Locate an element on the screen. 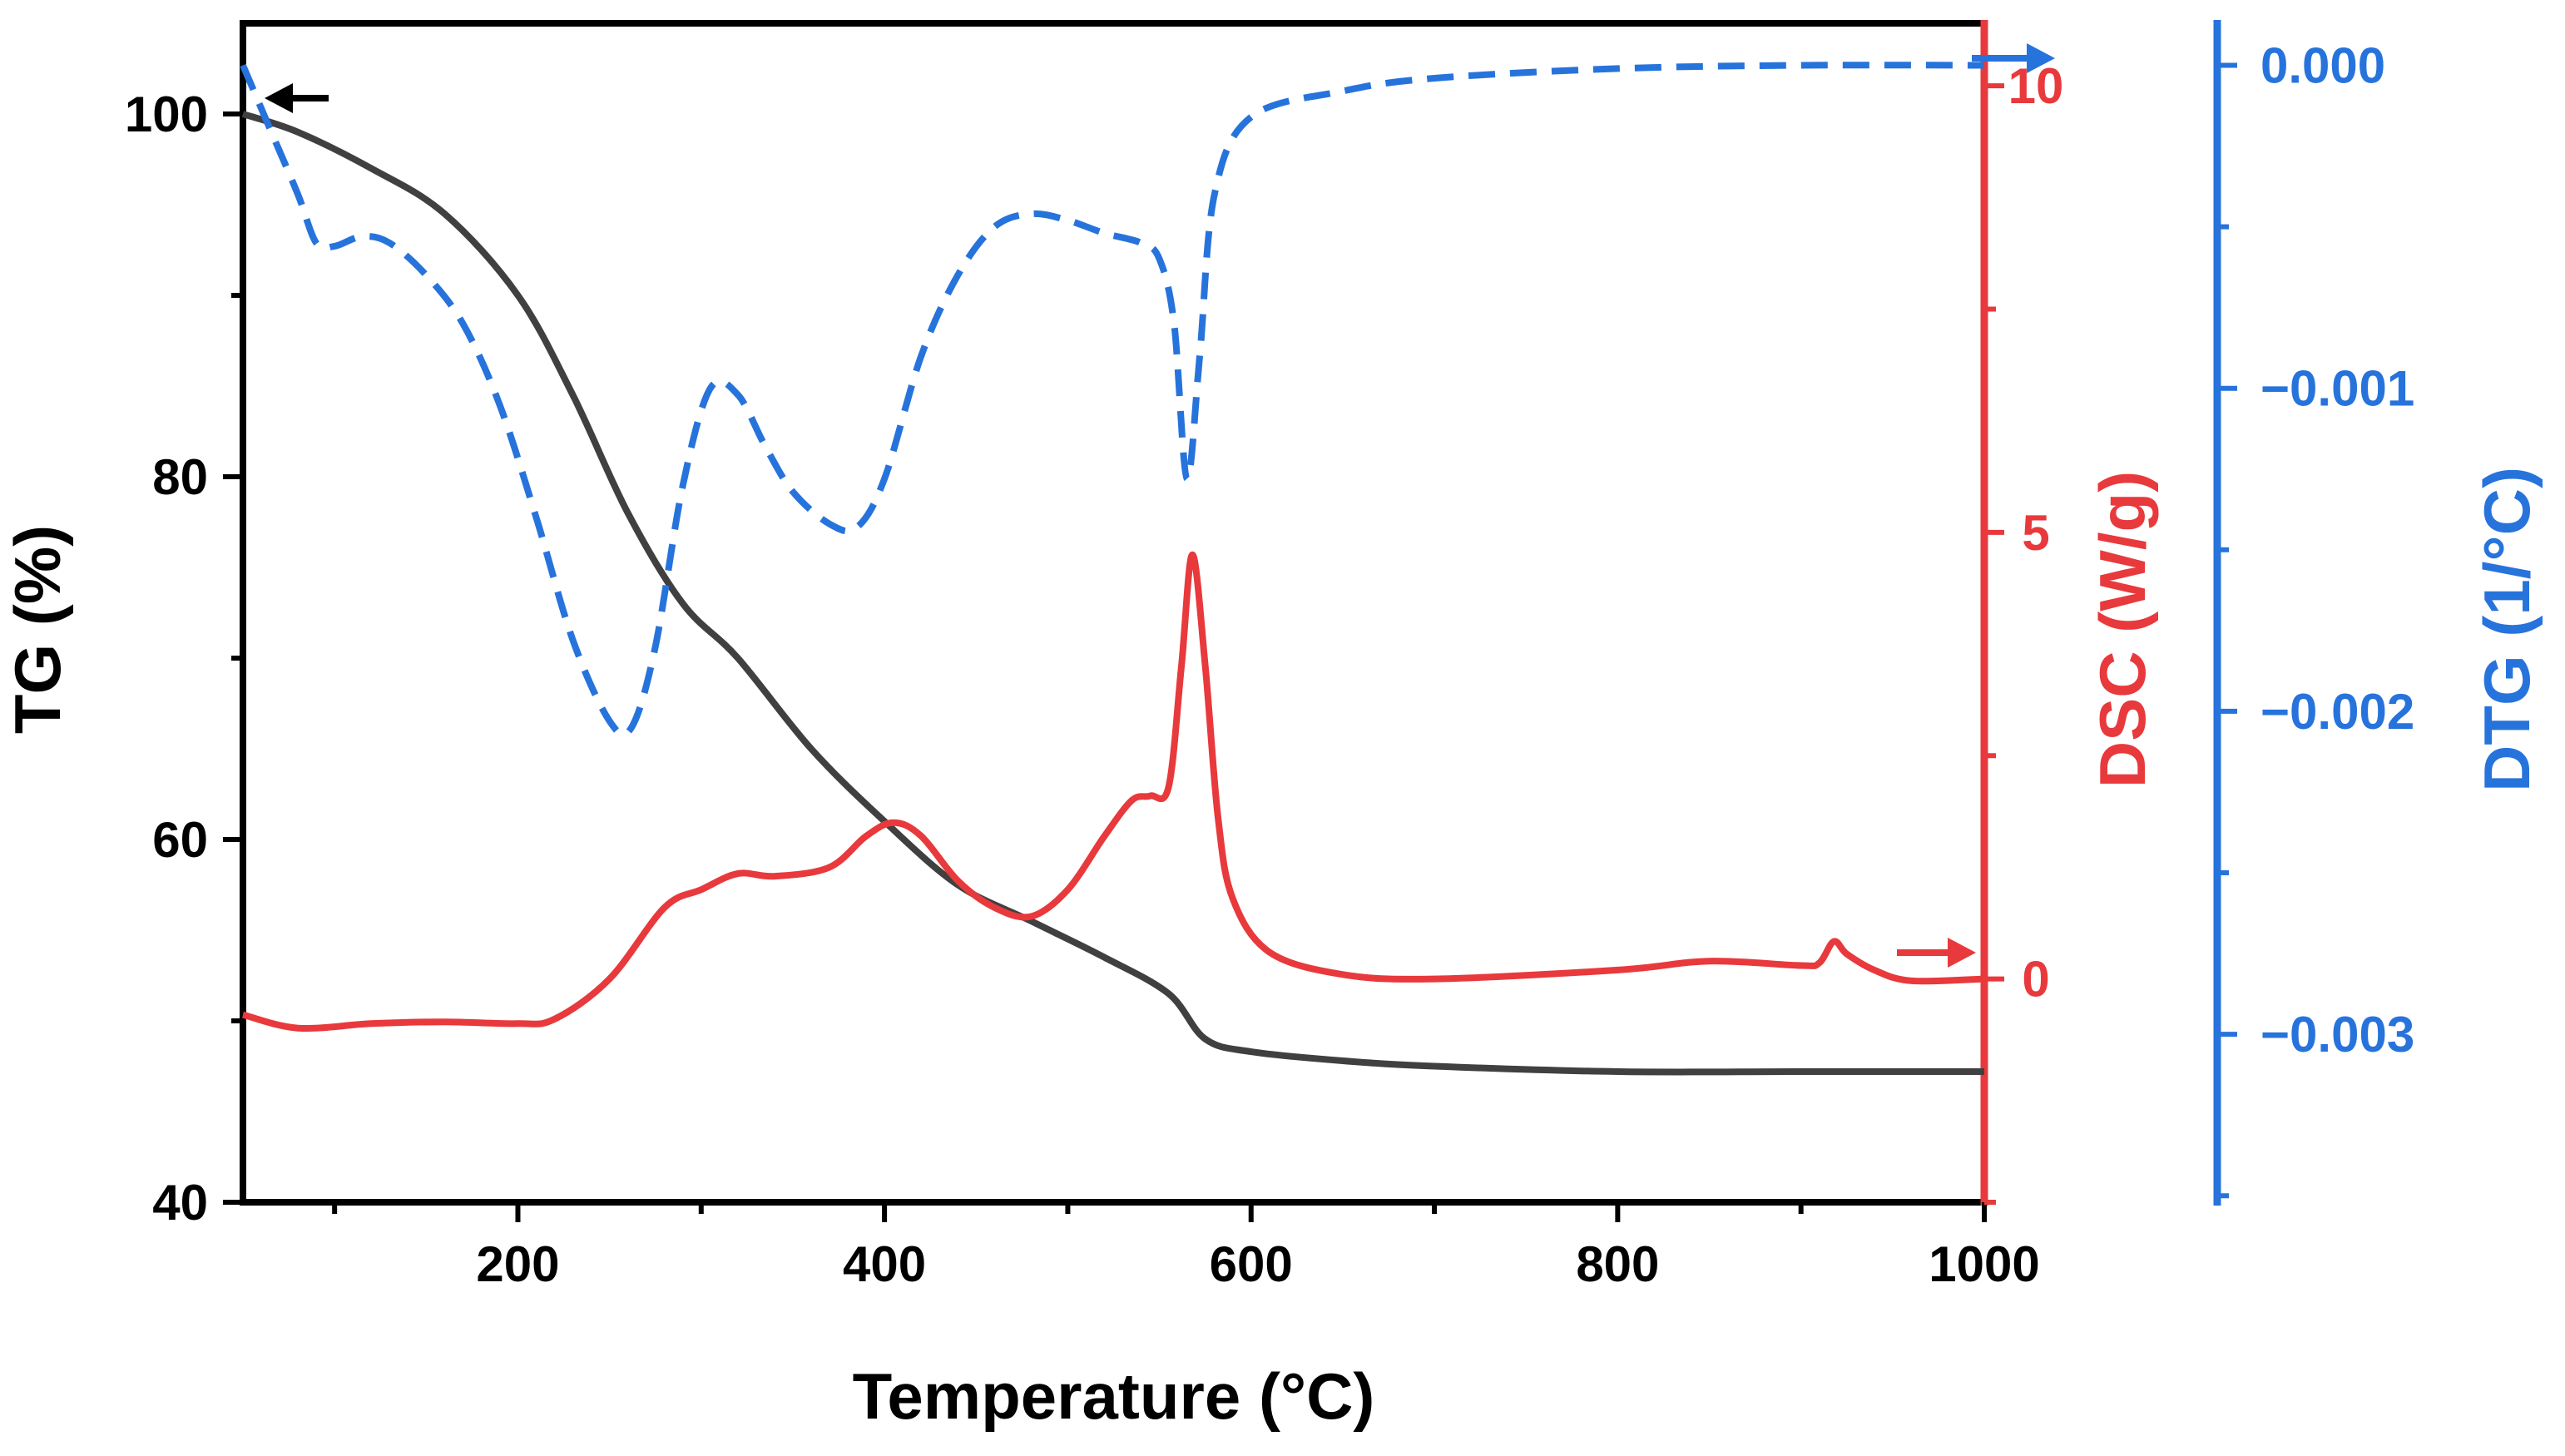 The width and height of the screenshot is (2565, 1456). dsc-axis-arrow-head is located at coordinates (1962, 953).